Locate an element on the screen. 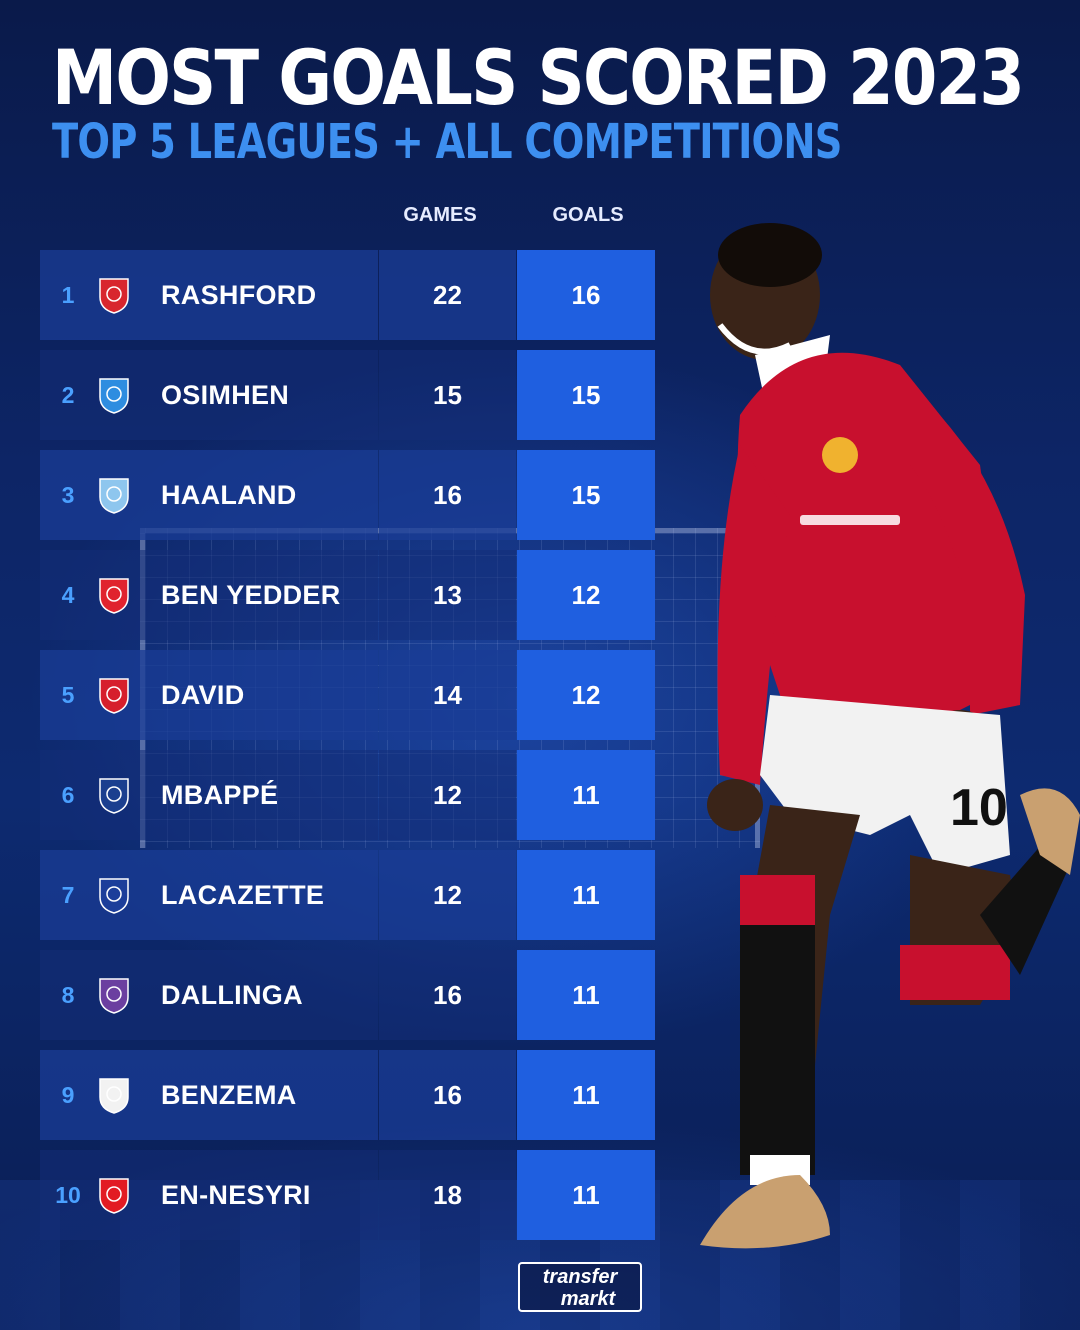  player-name: DAVID is located at coordinates (203, 695).